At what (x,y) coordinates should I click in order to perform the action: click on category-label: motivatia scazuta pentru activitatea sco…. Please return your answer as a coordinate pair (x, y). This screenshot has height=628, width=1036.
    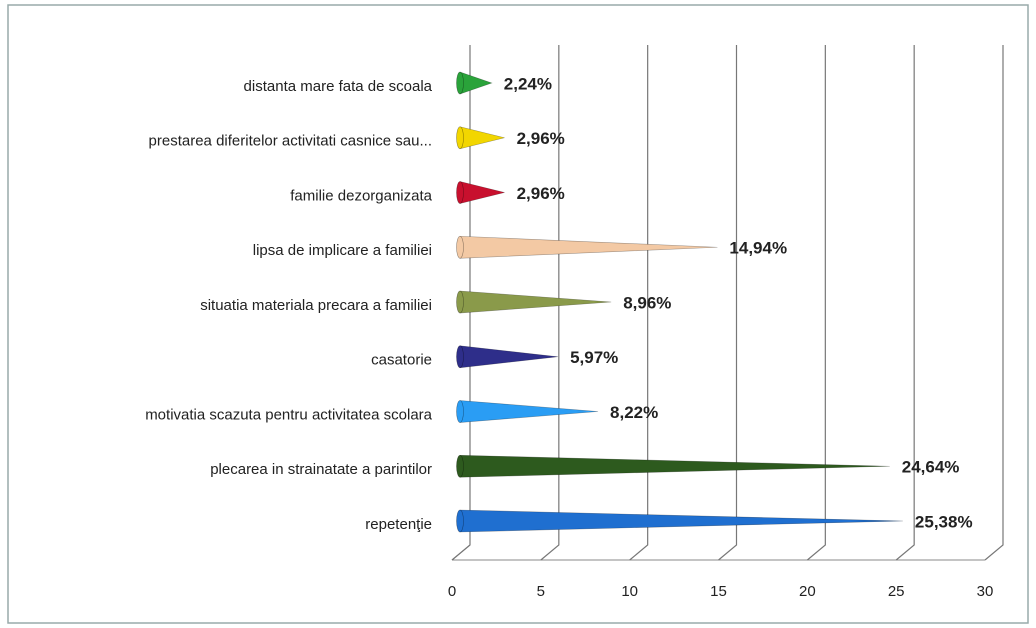
    Looking at the image, I should click on (288, 414).